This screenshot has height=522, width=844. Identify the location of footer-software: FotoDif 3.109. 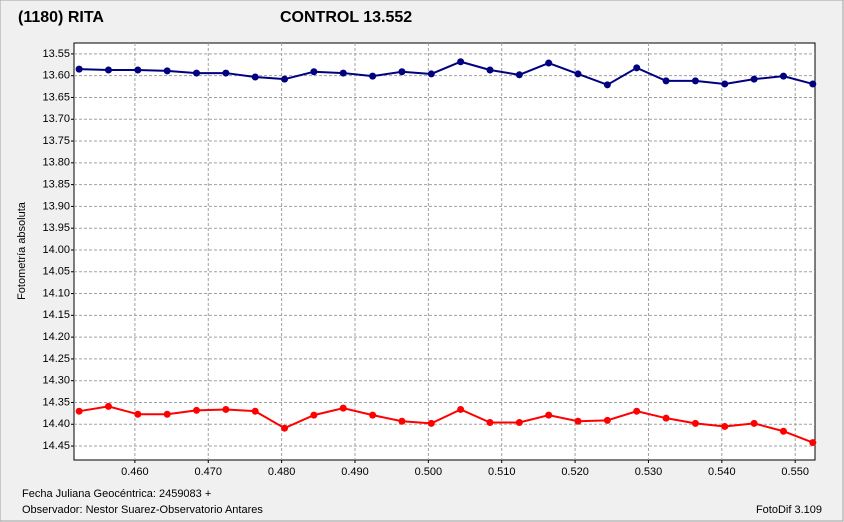
(789, 510).